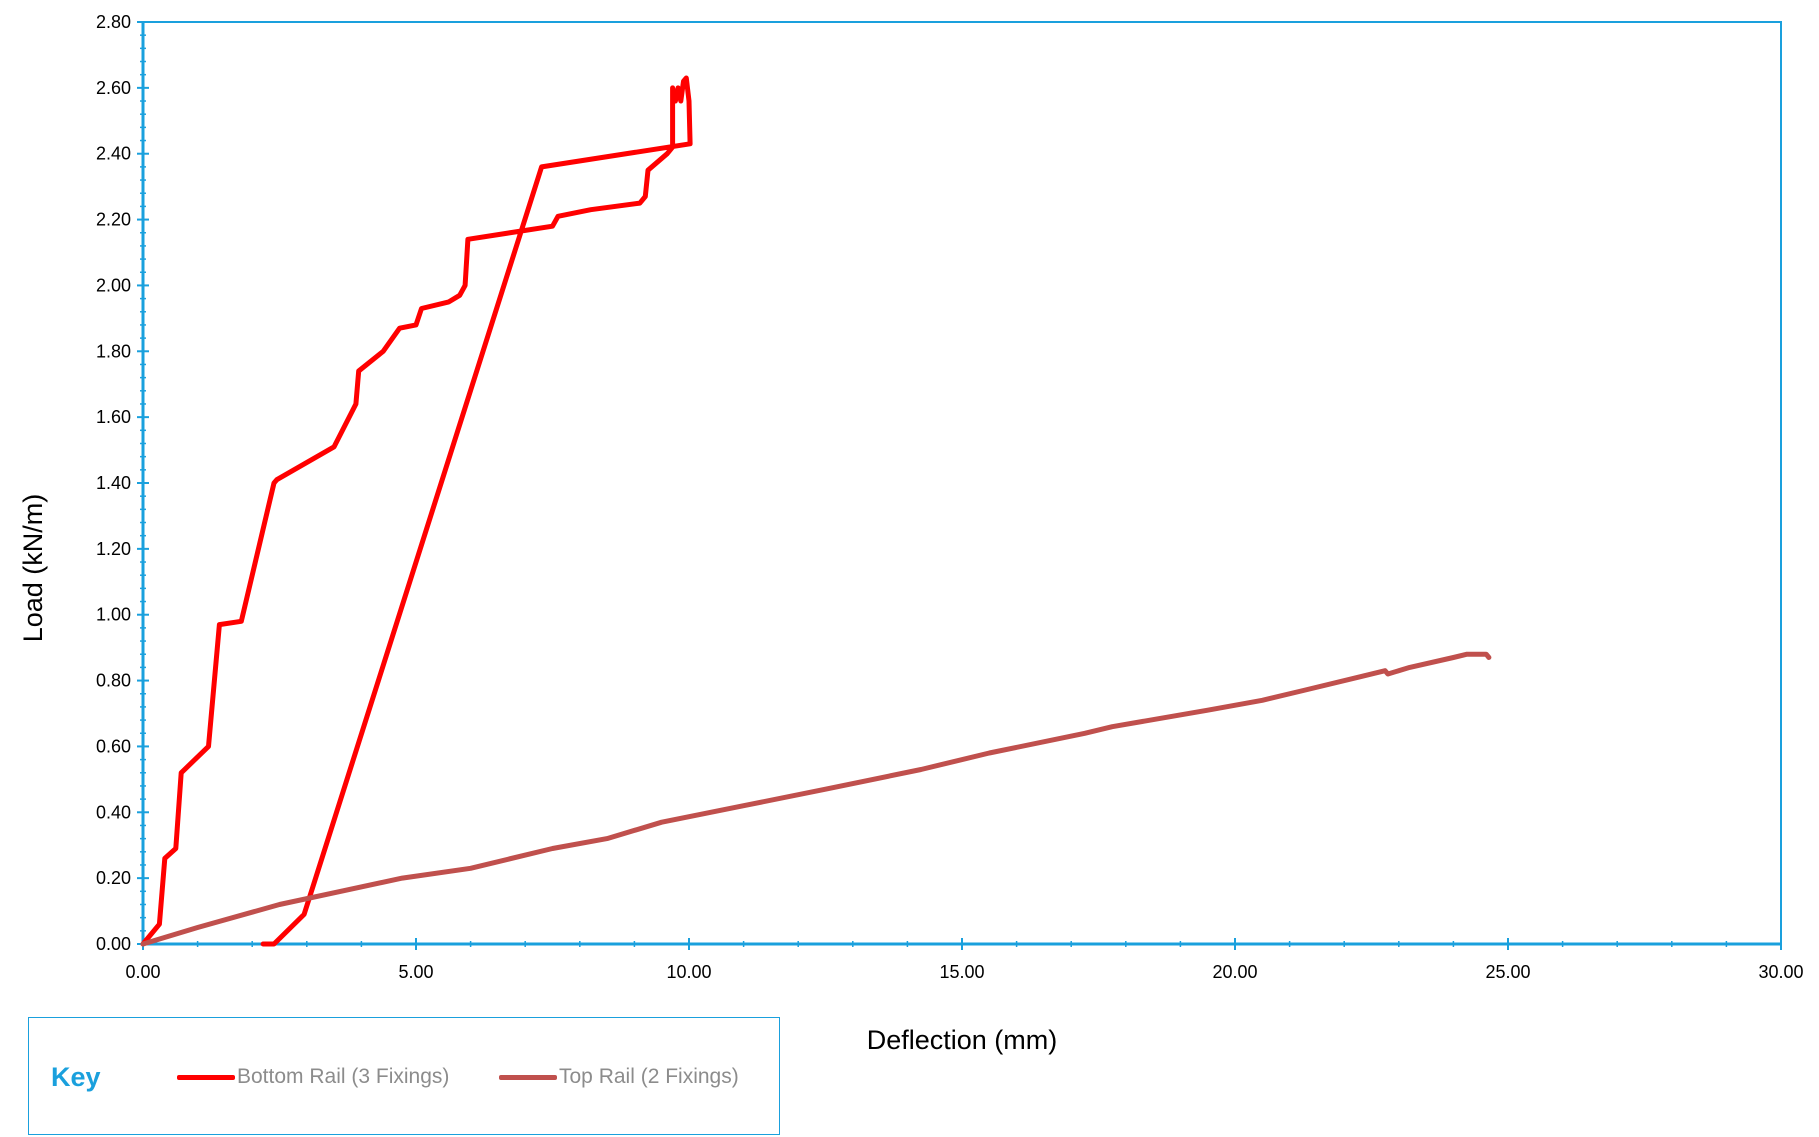 This screenshot has height=1137, width=1819. Describe the element at coordinates (113, 220) in the screenshot. I see `y-tick-label: 2.20` at that location.